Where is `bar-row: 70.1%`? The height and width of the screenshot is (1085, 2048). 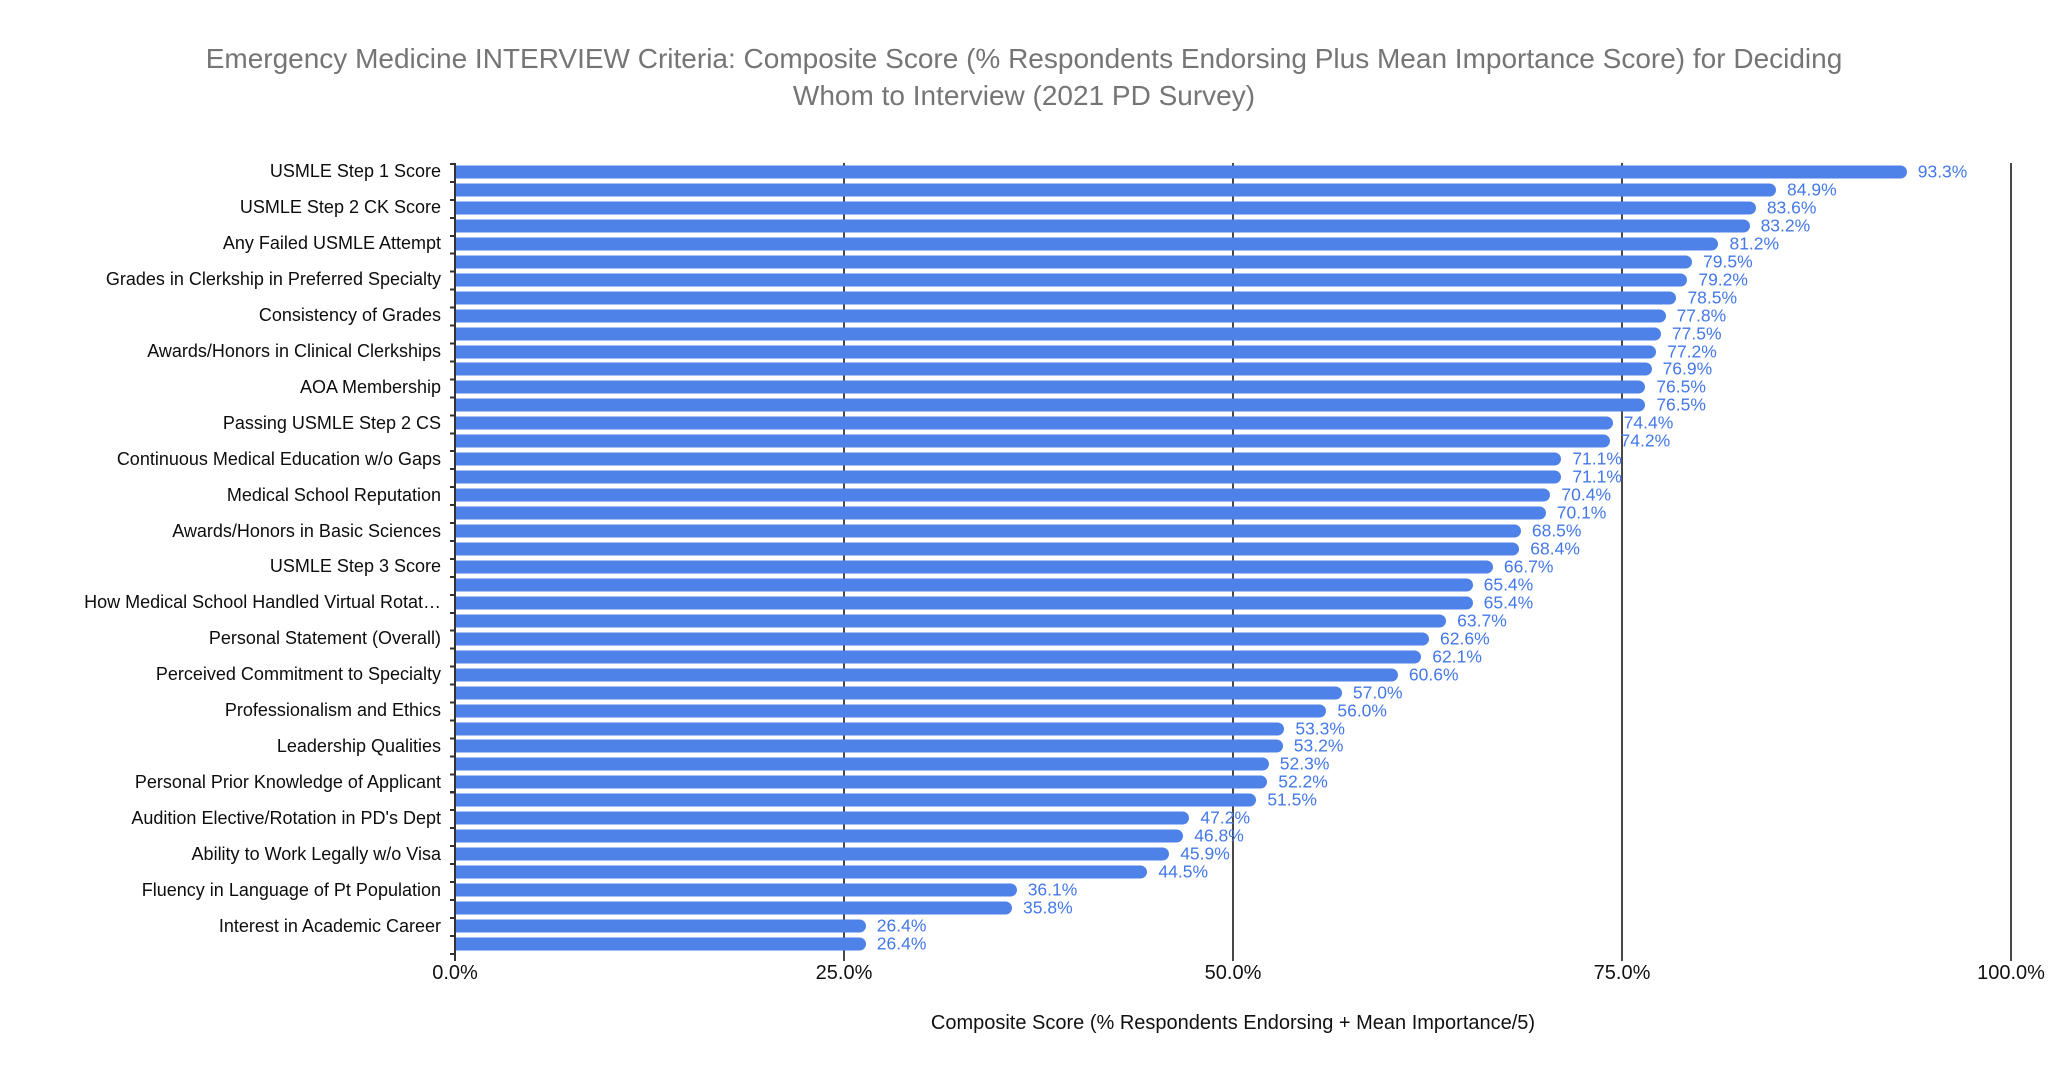
bar-row: 70.1% is located at coordinates (1233, 513).